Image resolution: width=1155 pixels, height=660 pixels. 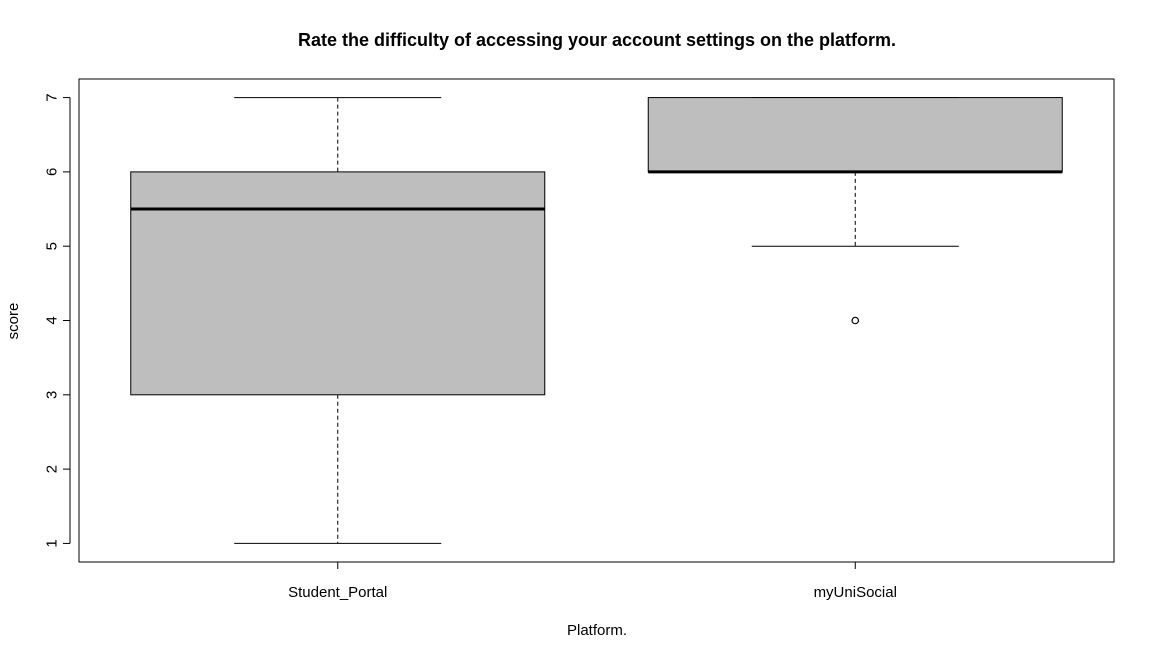 I want to click on y-tick-label-2: 2, so click(x=52, y=469).